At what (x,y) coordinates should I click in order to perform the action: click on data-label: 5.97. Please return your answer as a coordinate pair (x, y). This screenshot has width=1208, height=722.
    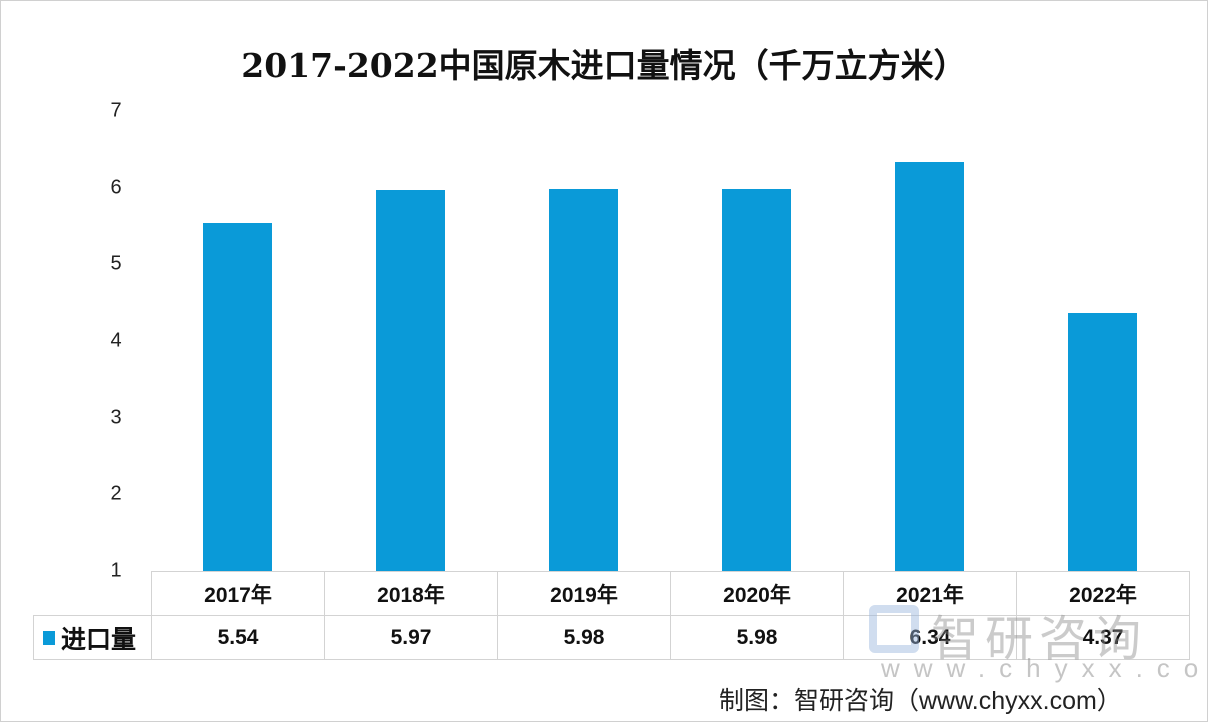
    Looking at the image, I should click on (411, 637).